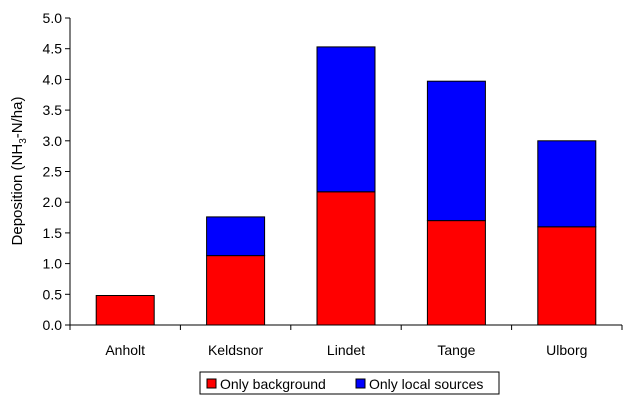  I want to click on bar-ulborg-local, so click(567, 184).